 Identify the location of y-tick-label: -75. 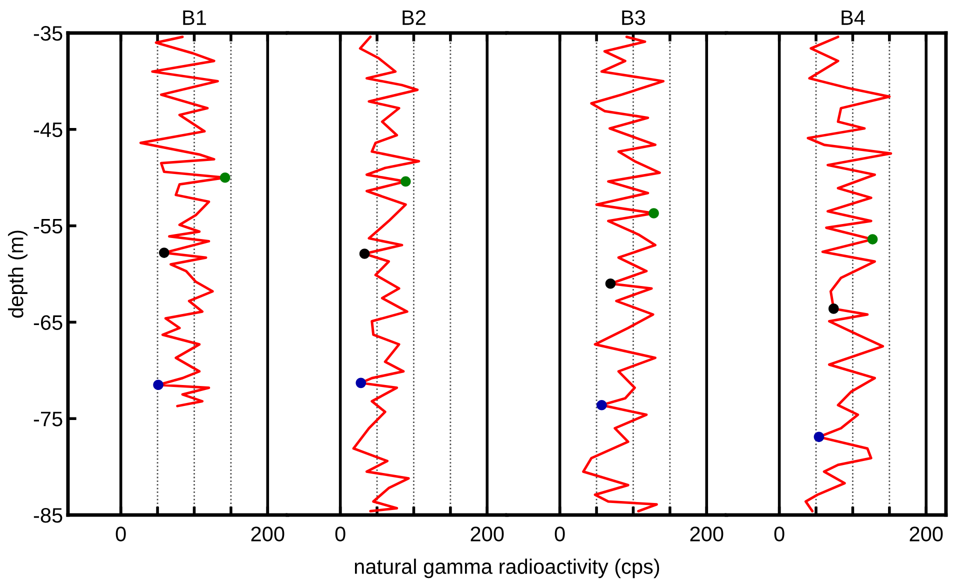
(48, 419).